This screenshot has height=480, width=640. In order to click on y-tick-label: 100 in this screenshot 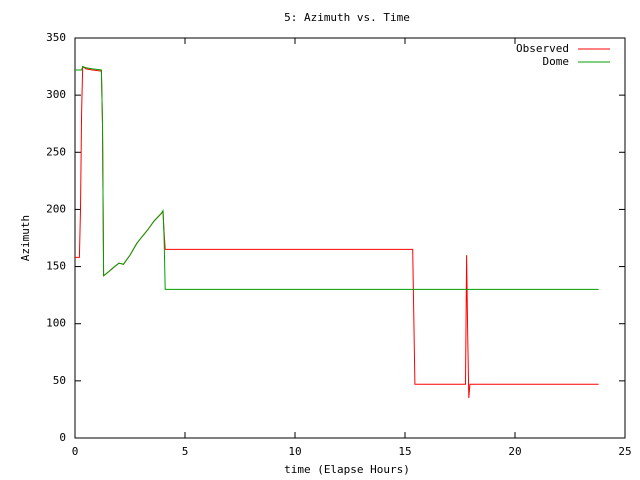, I will do `click(56, 323)`.